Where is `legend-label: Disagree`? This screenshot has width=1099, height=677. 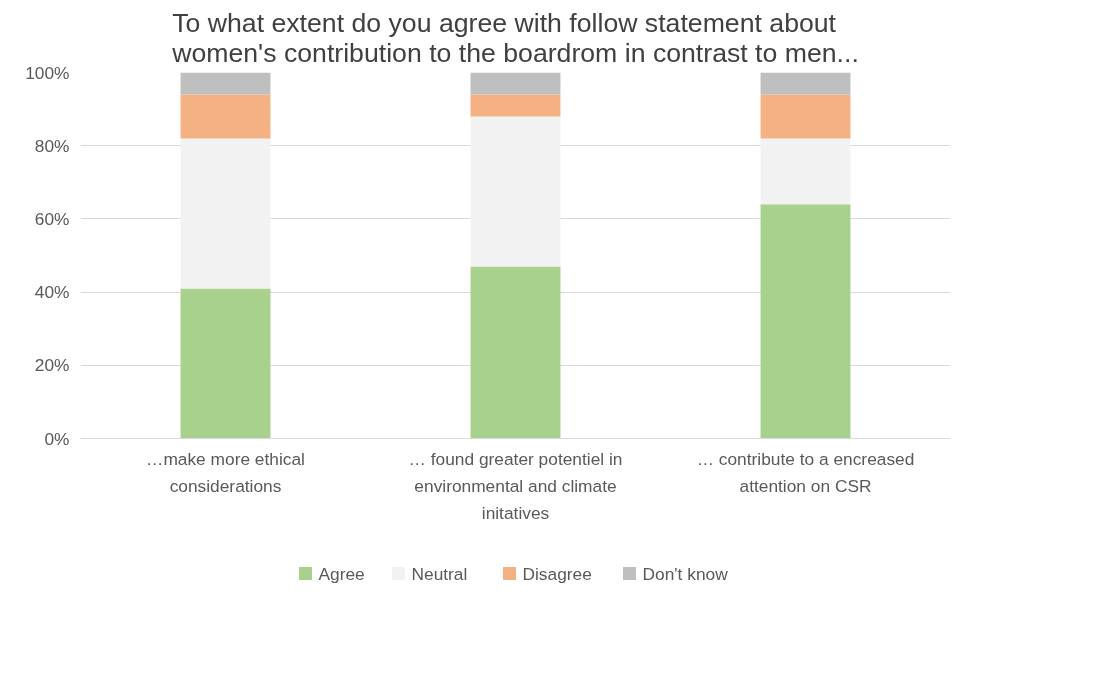 legend-label: Disagree is located at coordinates (557, 573).